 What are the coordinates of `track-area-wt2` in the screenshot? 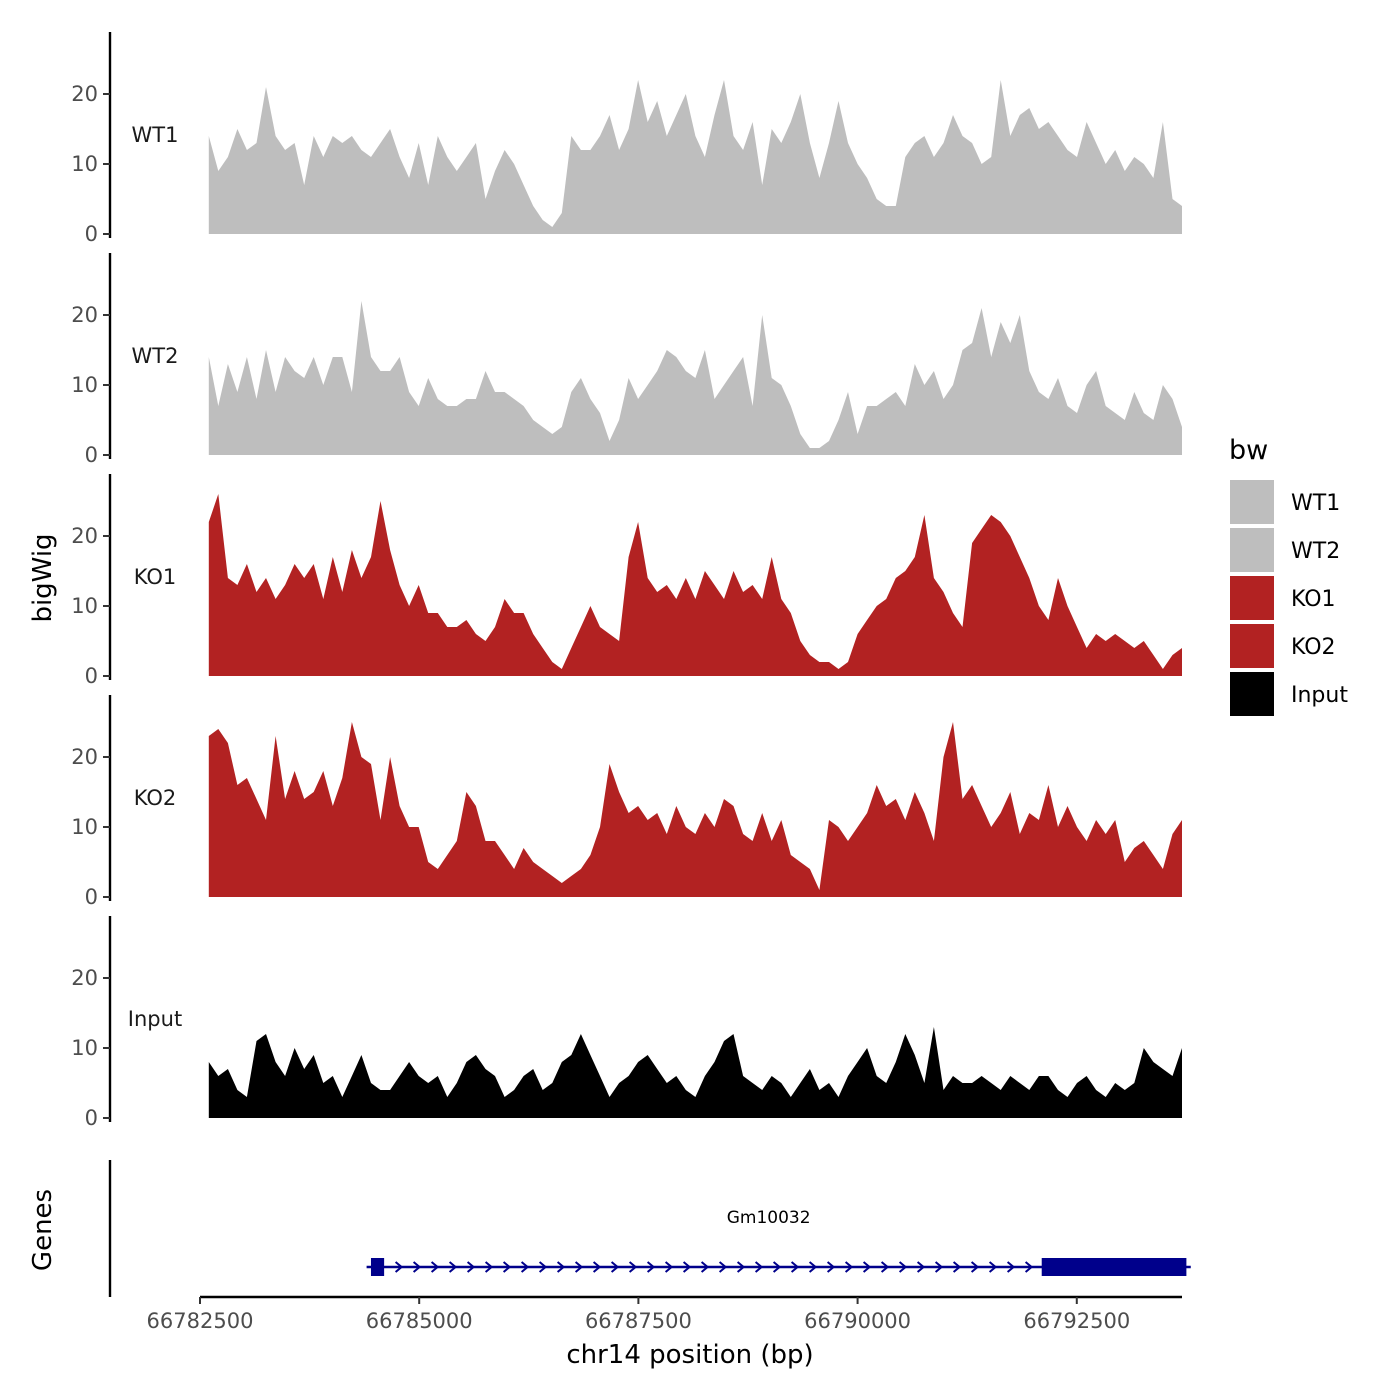 It's located at (695, 378).